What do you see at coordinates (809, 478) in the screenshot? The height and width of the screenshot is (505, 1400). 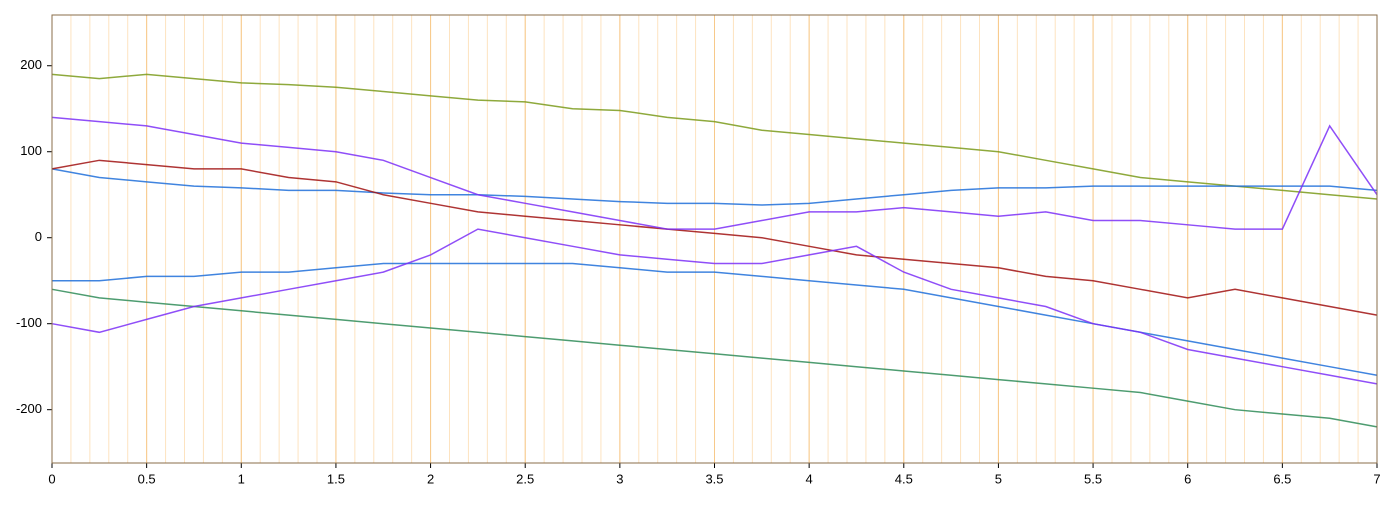 I see `x-tick-label: 4` at bounding box center [809, 478].